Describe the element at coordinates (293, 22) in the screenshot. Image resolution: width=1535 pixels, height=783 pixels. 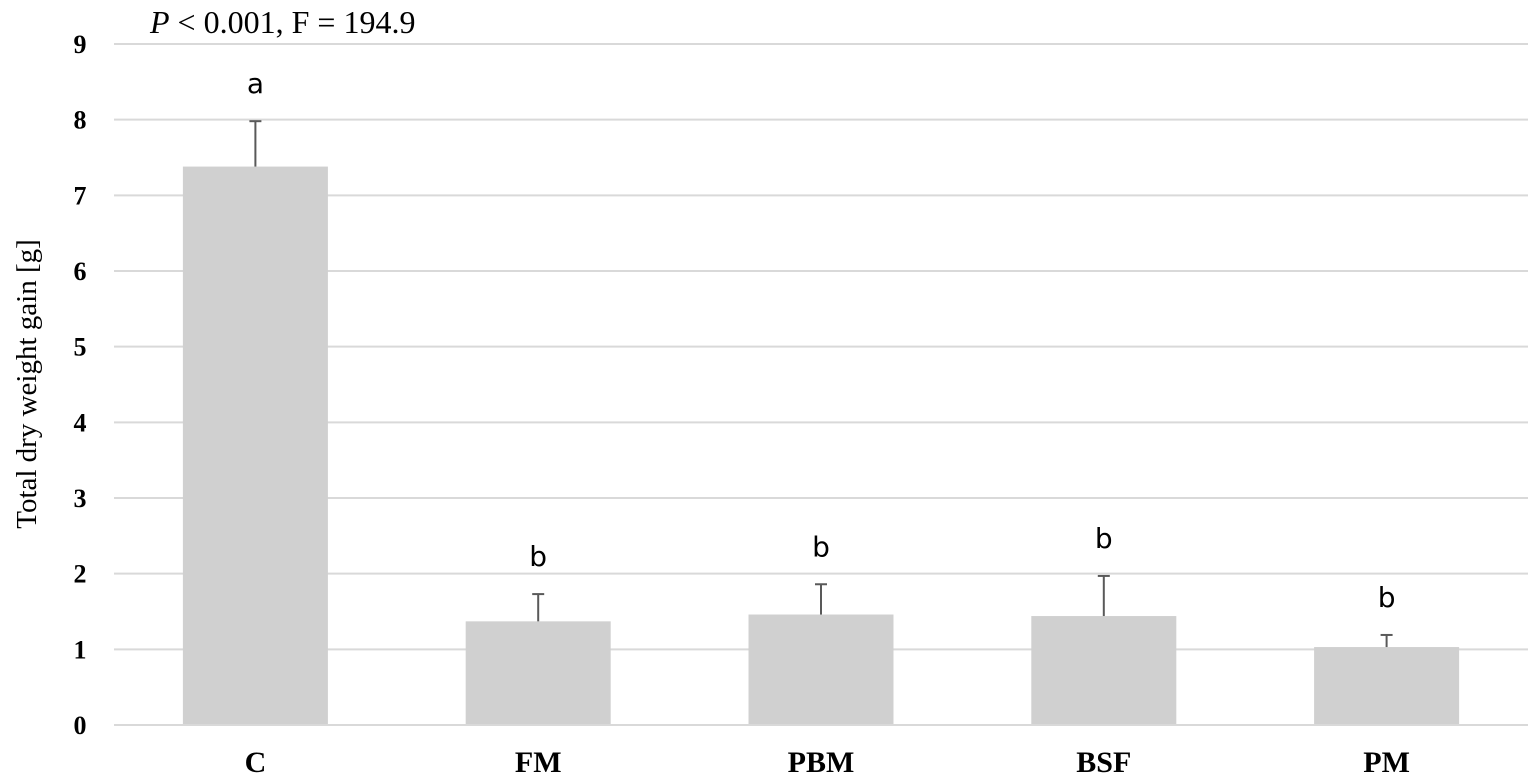
I see `stat-p-rest: < 0.001, F = 194.9` at that location.